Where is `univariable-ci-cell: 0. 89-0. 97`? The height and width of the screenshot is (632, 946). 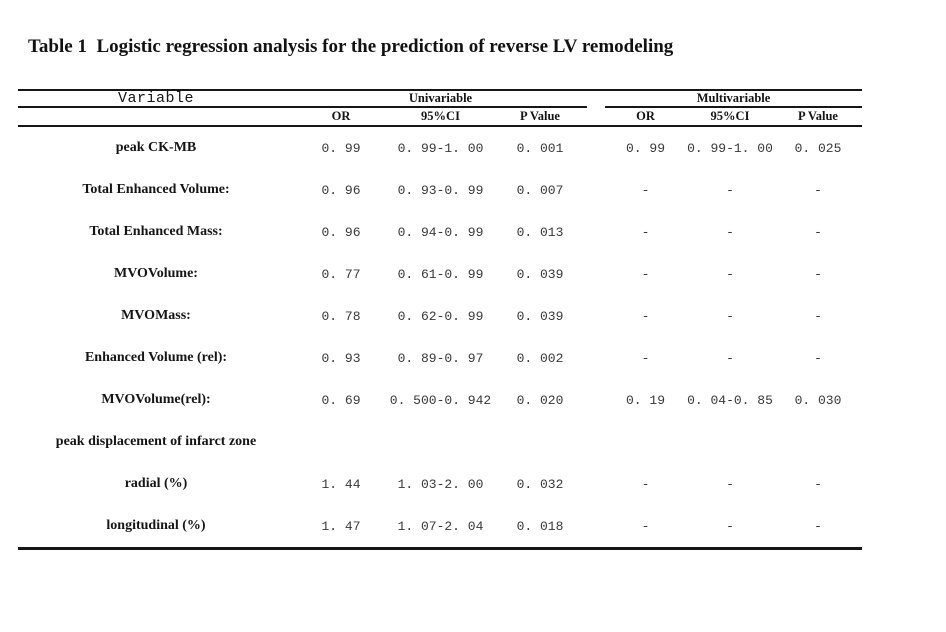
univariable-ci-cell: 0. 89-0. 97 is located at coordinates (440, 358).